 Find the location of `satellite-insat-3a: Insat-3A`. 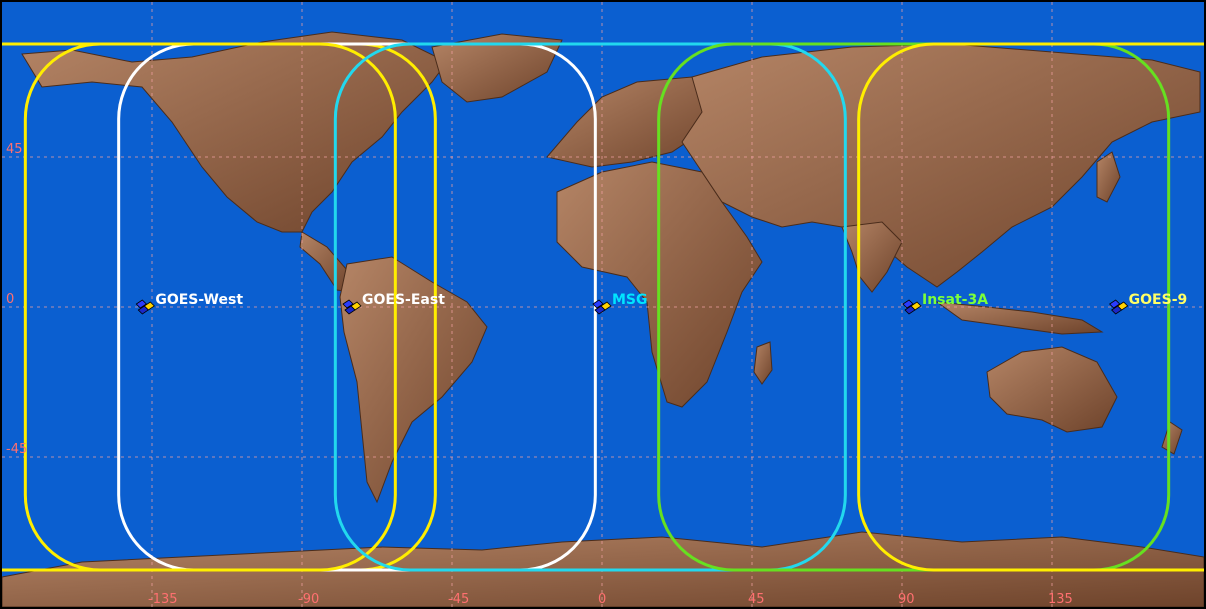

satellite-insat-3a: Insat-3A is located at coordinates (945, 303).